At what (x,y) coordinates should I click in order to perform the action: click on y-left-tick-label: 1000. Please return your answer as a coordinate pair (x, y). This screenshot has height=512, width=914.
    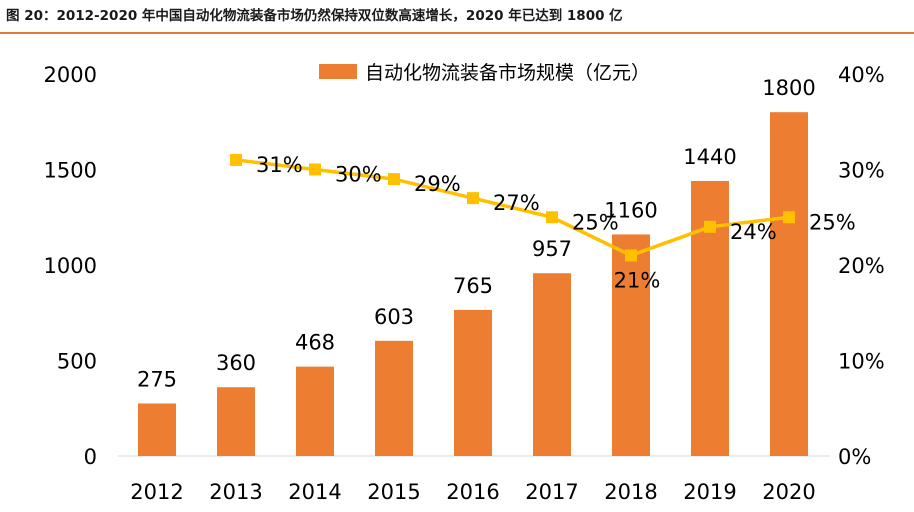
    Looking at the image, I should click on (70, 266).